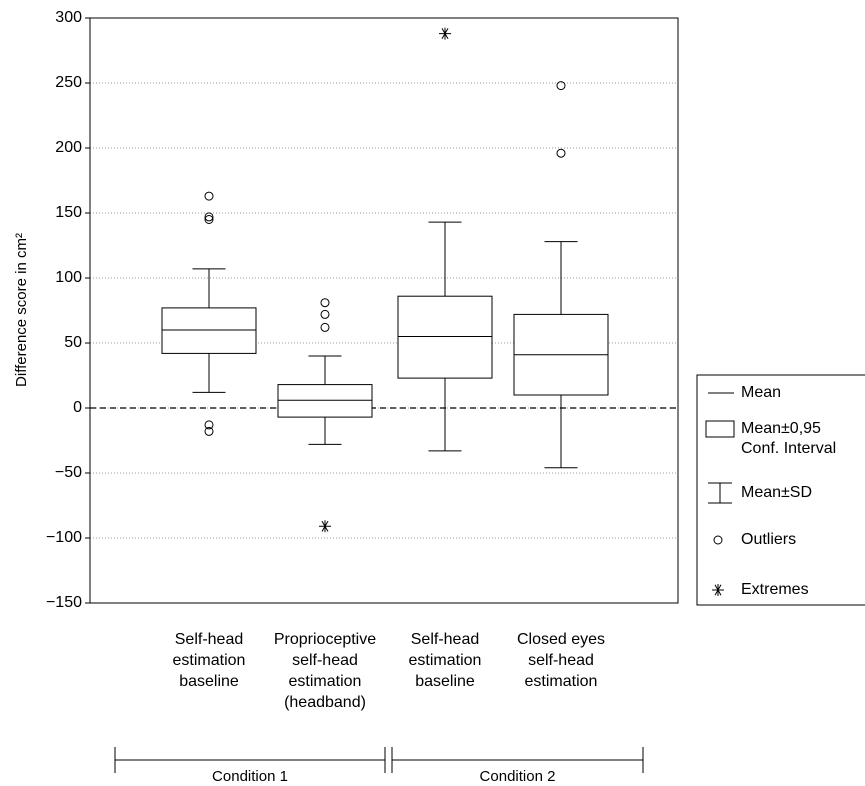 The height and width of the screenshot is (786, 865). Describe the element at coordinates (73, 342) in the screenshot. I see `y-tick-label: 50` at that location.